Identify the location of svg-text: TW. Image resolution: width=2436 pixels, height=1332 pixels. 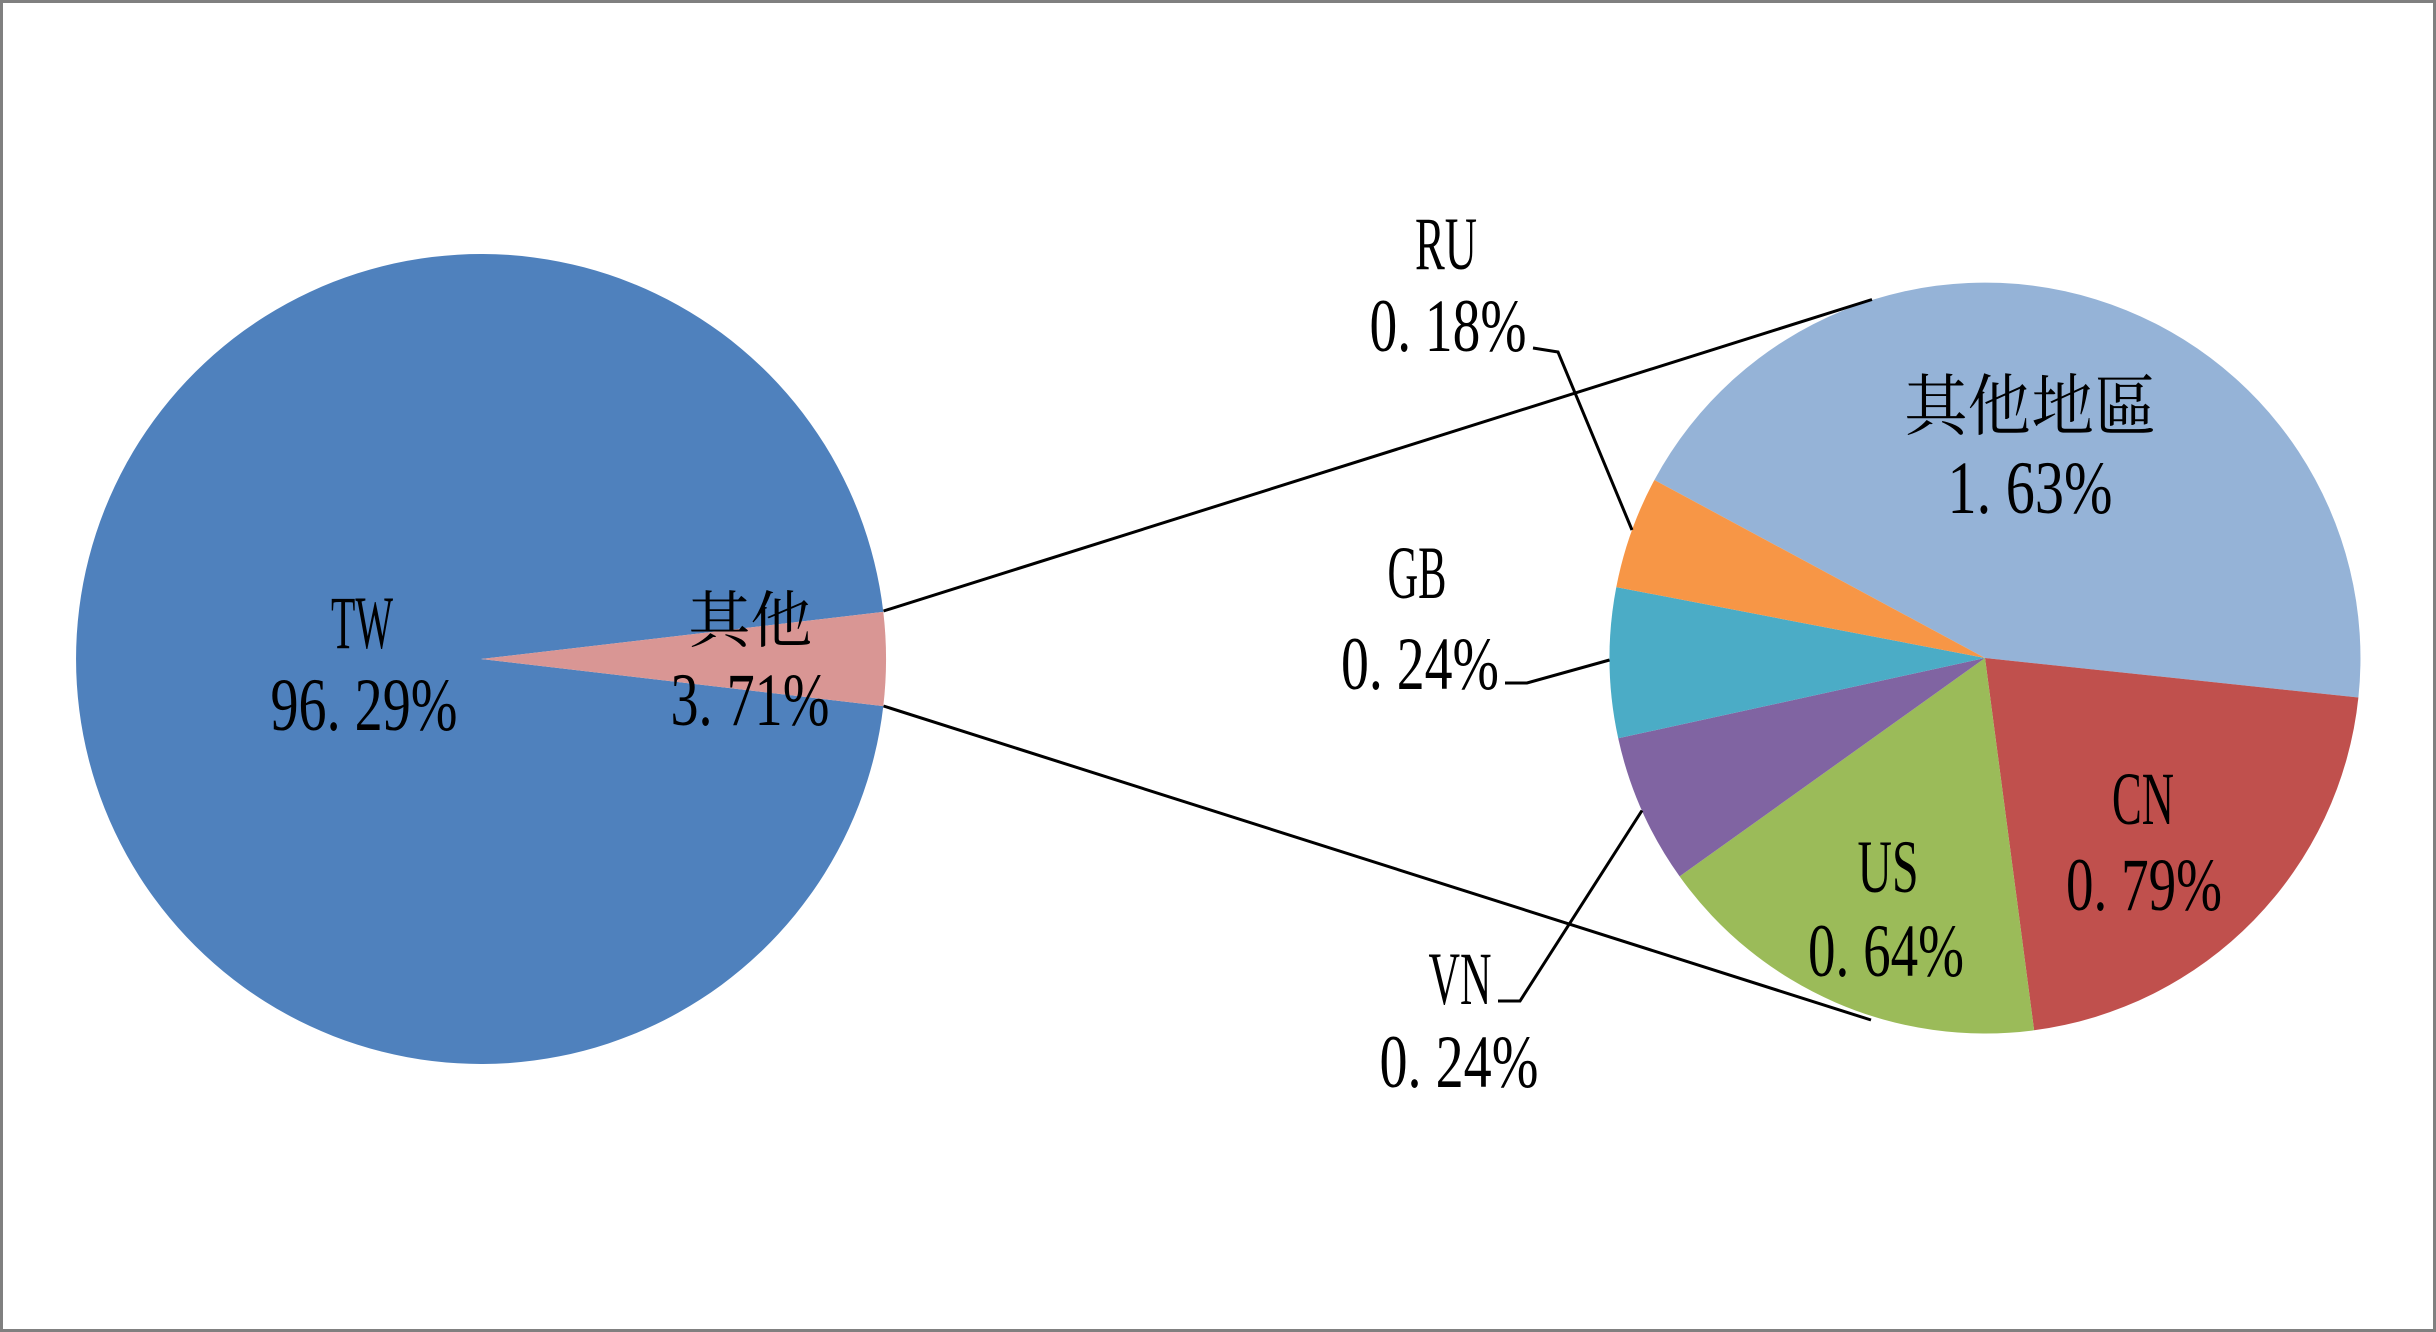
(362, 623).